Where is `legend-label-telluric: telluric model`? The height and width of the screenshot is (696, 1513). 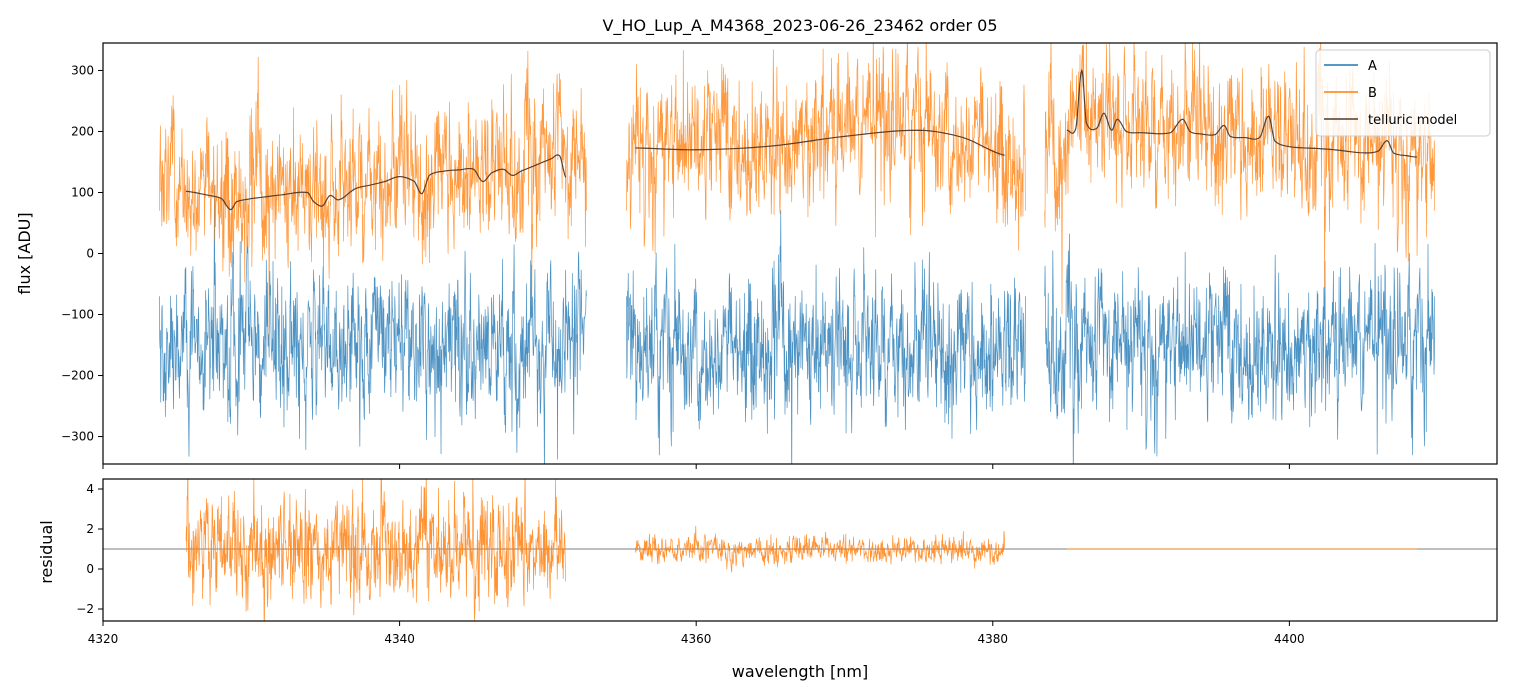
legend-label-telluric: telluric model is located at coordinates (1412, 120).